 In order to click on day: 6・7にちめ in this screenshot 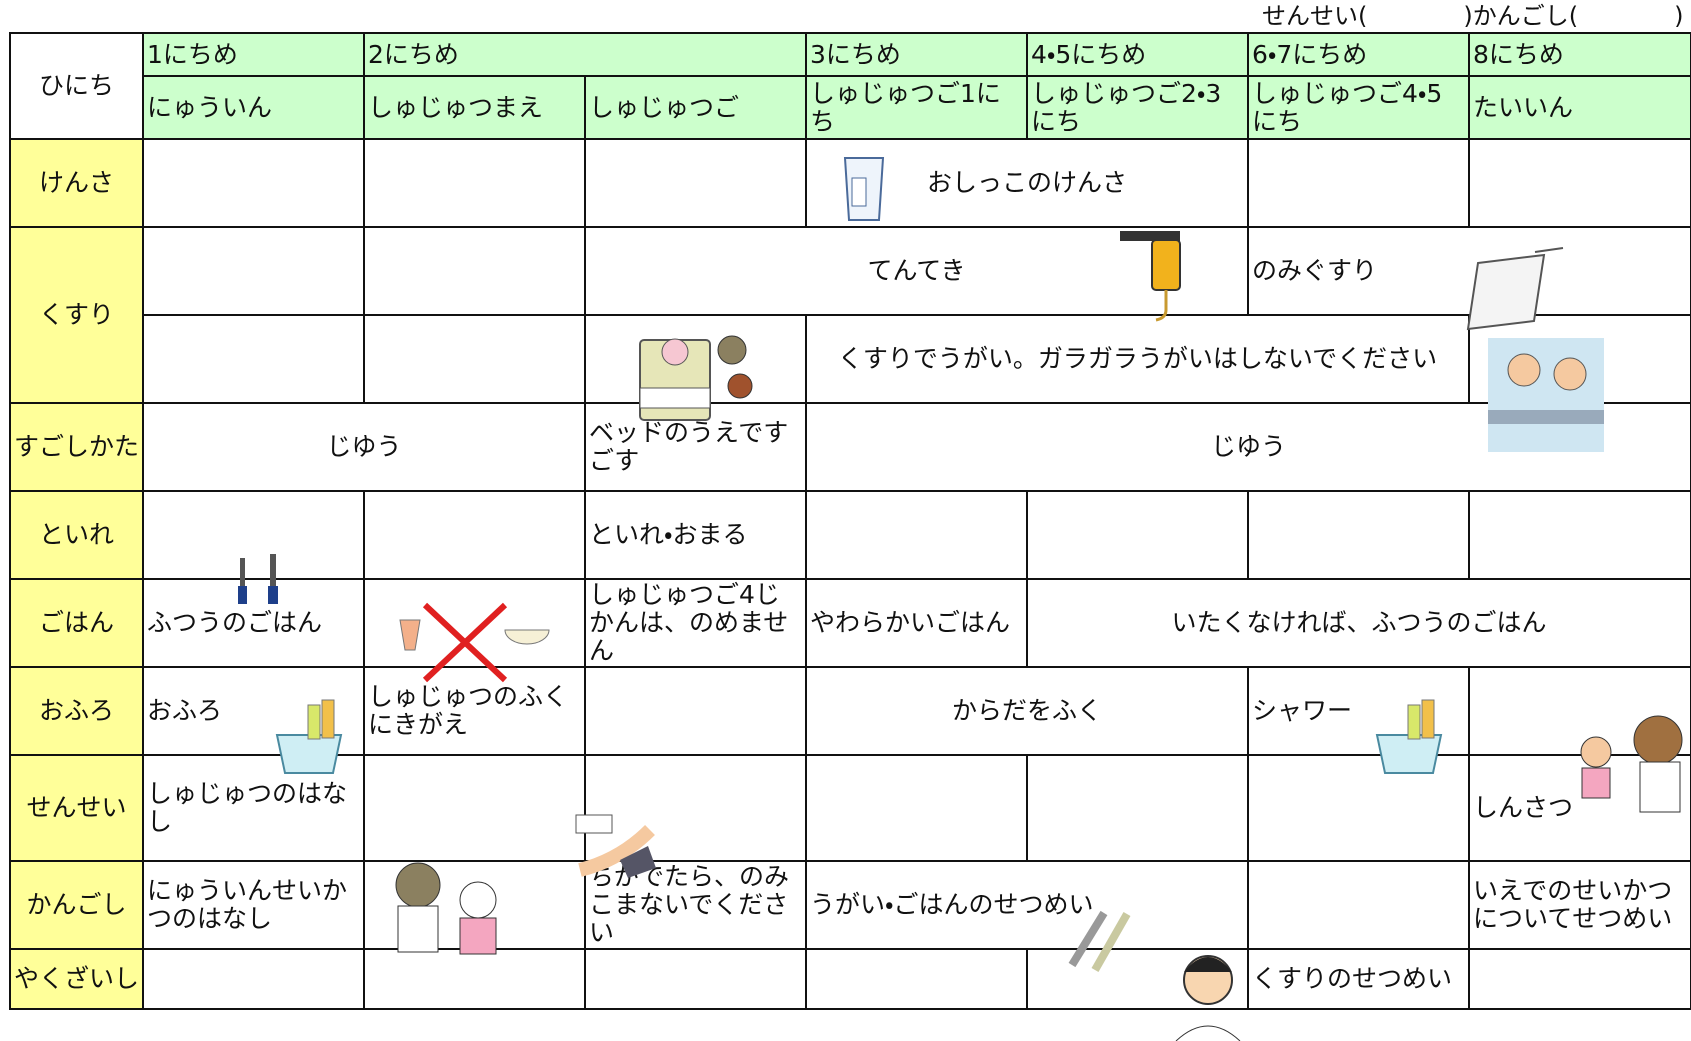, I will do `click(1358, 54)`.